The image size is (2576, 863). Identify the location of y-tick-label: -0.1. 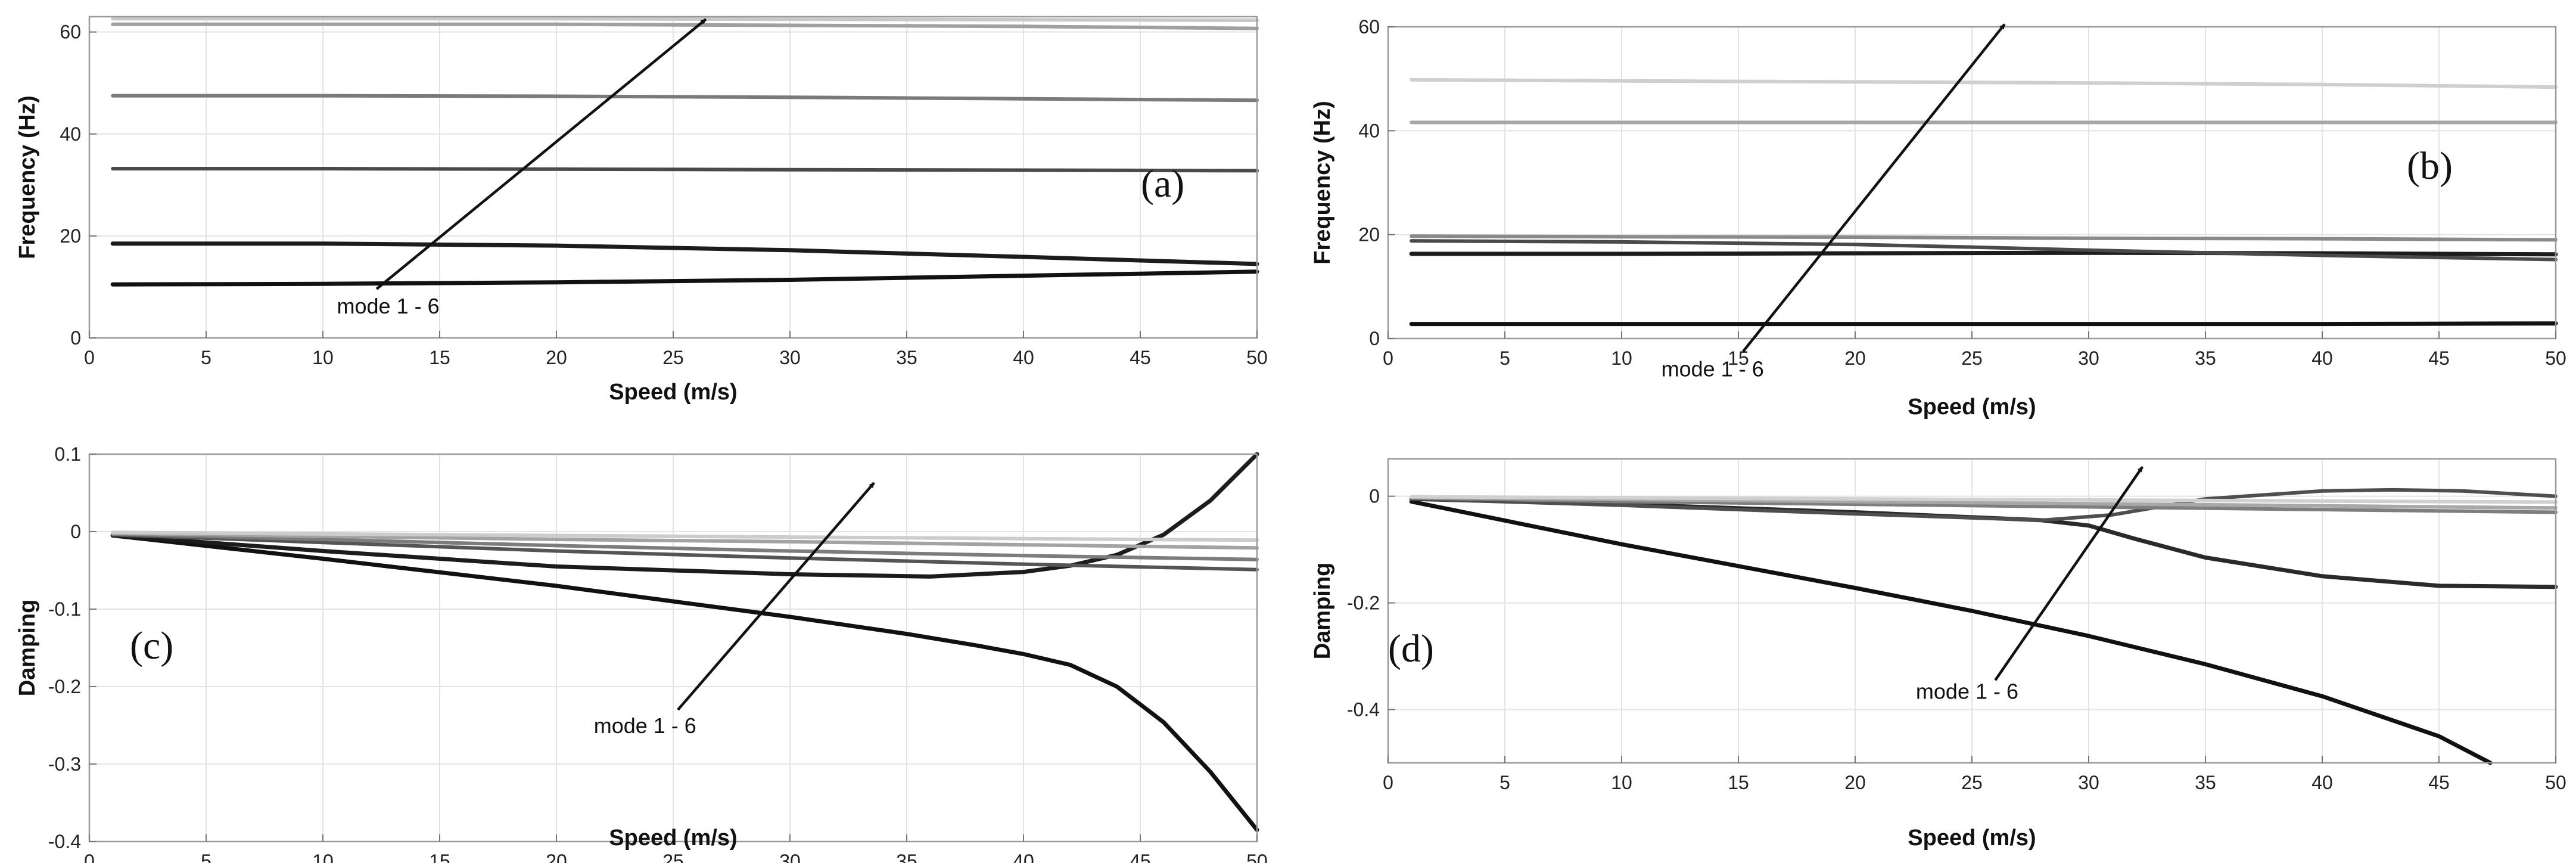
(64, 609).